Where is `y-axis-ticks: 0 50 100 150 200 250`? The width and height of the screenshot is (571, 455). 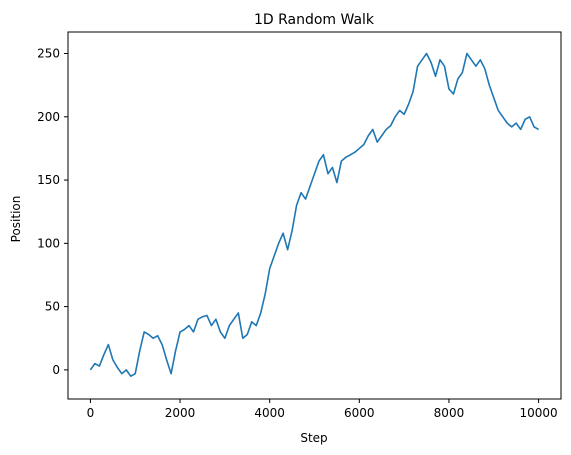
y-axis-ticks: 0 50 100 150 200 250 is located at coordinates (52, 212).